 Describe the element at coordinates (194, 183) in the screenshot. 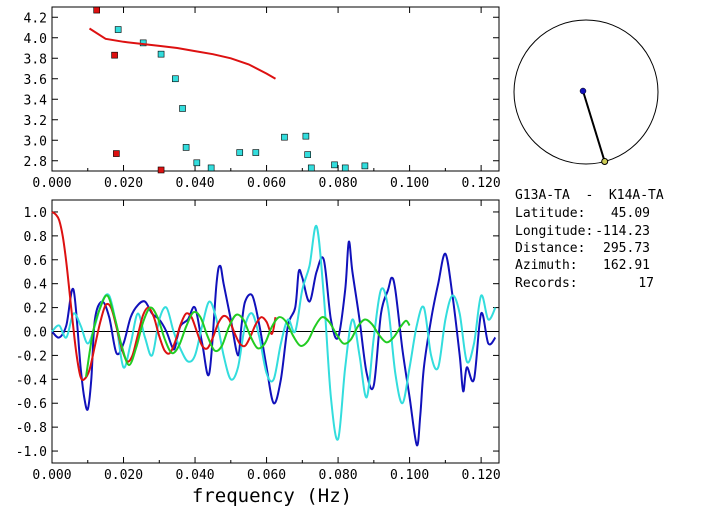

I see `top-xtick-label: 0.040` at that location.